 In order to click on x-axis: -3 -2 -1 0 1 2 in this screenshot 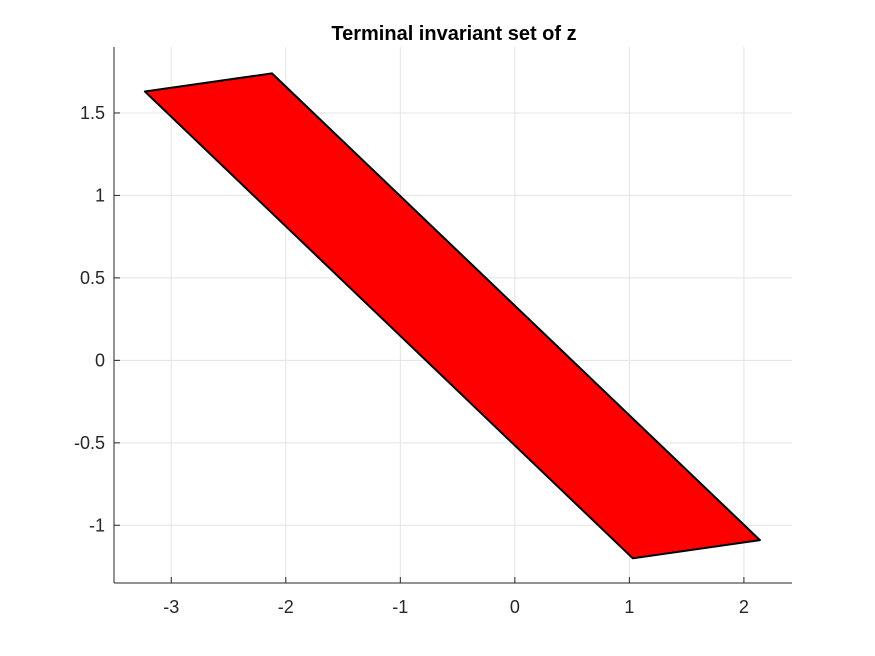, I will do `click(456, 597)`.